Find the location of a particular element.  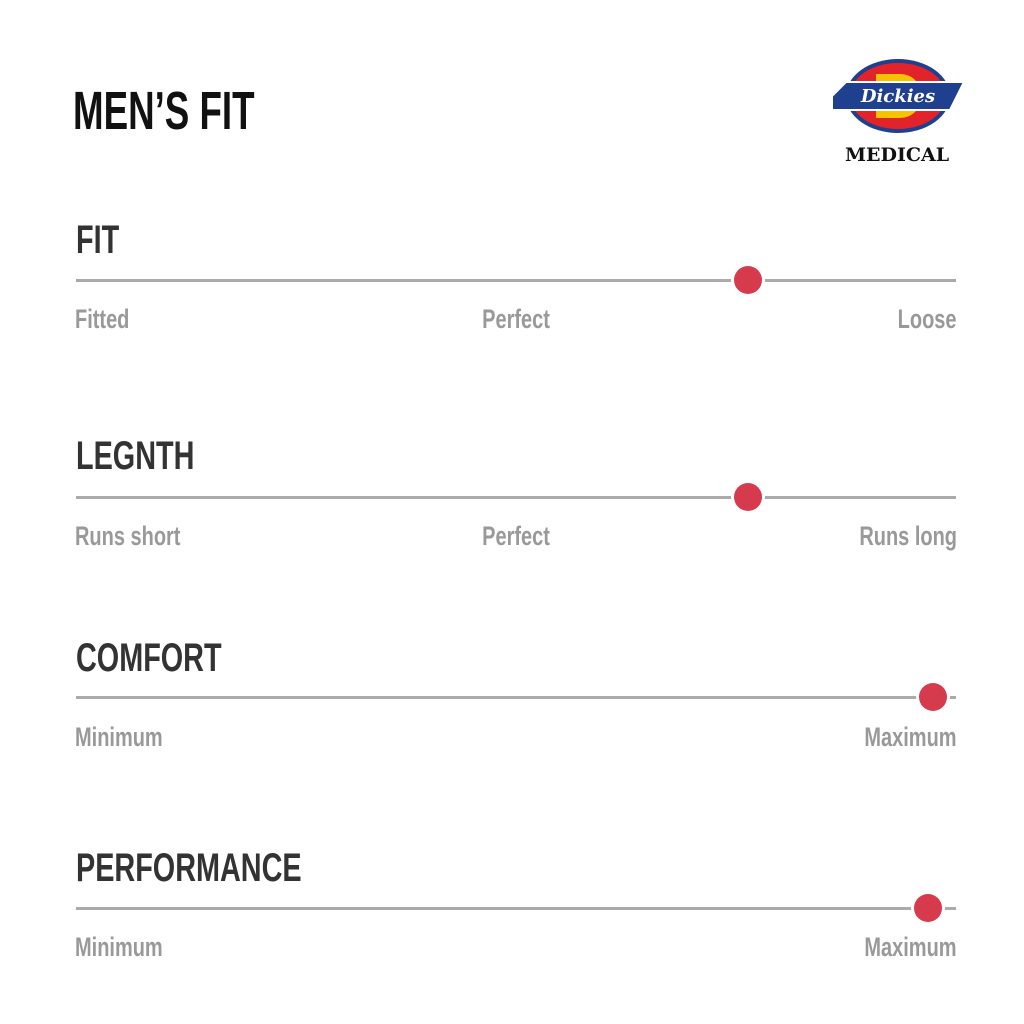

comfort-left-label: Minimum is located at coordinates (119, 737).